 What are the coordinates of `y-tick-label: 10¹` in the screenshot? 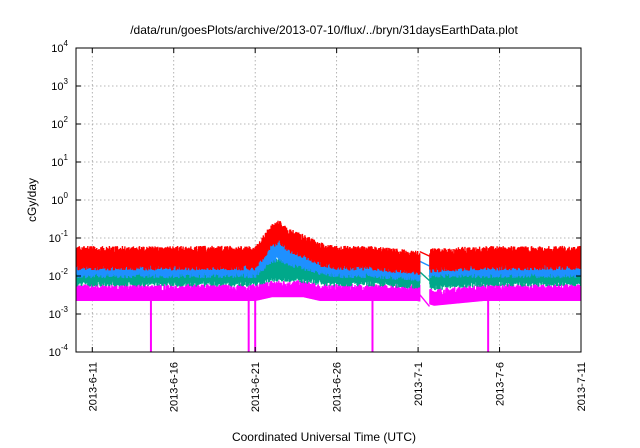 It's located at (59, 161).